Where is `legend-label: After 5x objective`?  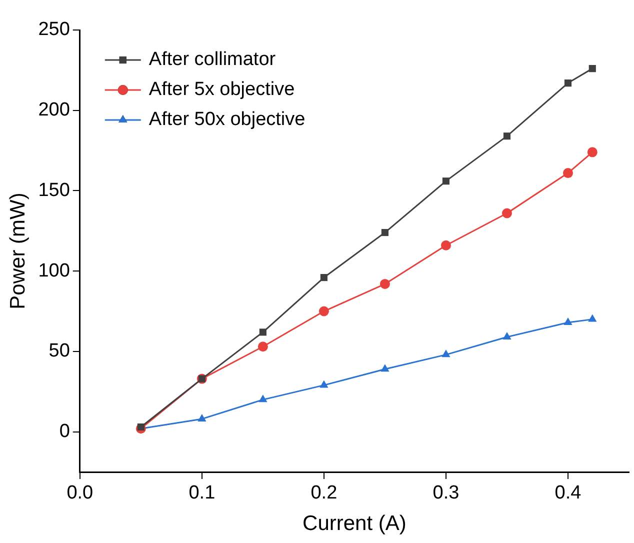
legend-label: After 5x objective is located at coordinates (221, 89).